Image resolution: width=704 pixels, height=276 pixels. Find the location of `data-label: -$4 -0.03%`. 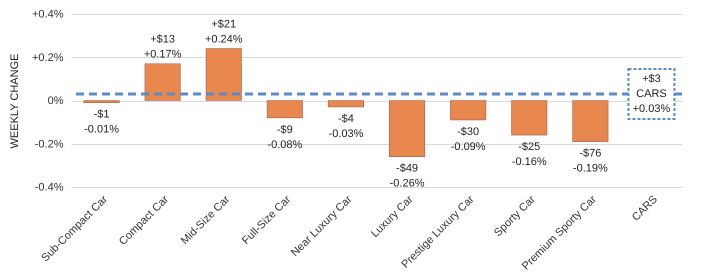

data-label: -$4 -0.03% is located at coordinates (346, 126).